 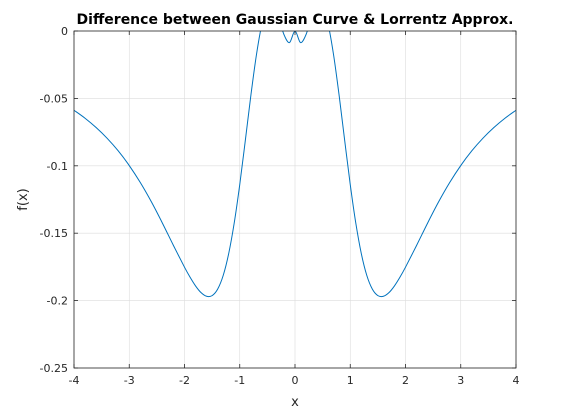 I want to click on x-tick-label: 4, so click(x=516, y=380).